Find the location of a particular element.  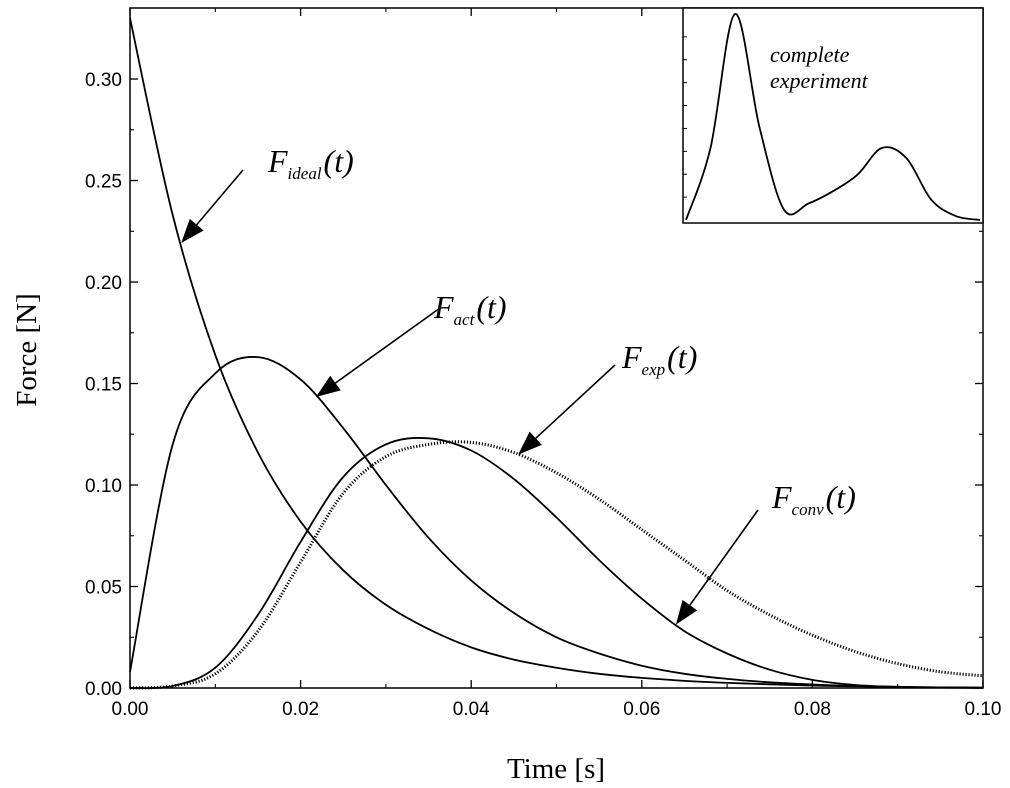

y-tick-label: 0.30 is located at coordinates (103, 80).